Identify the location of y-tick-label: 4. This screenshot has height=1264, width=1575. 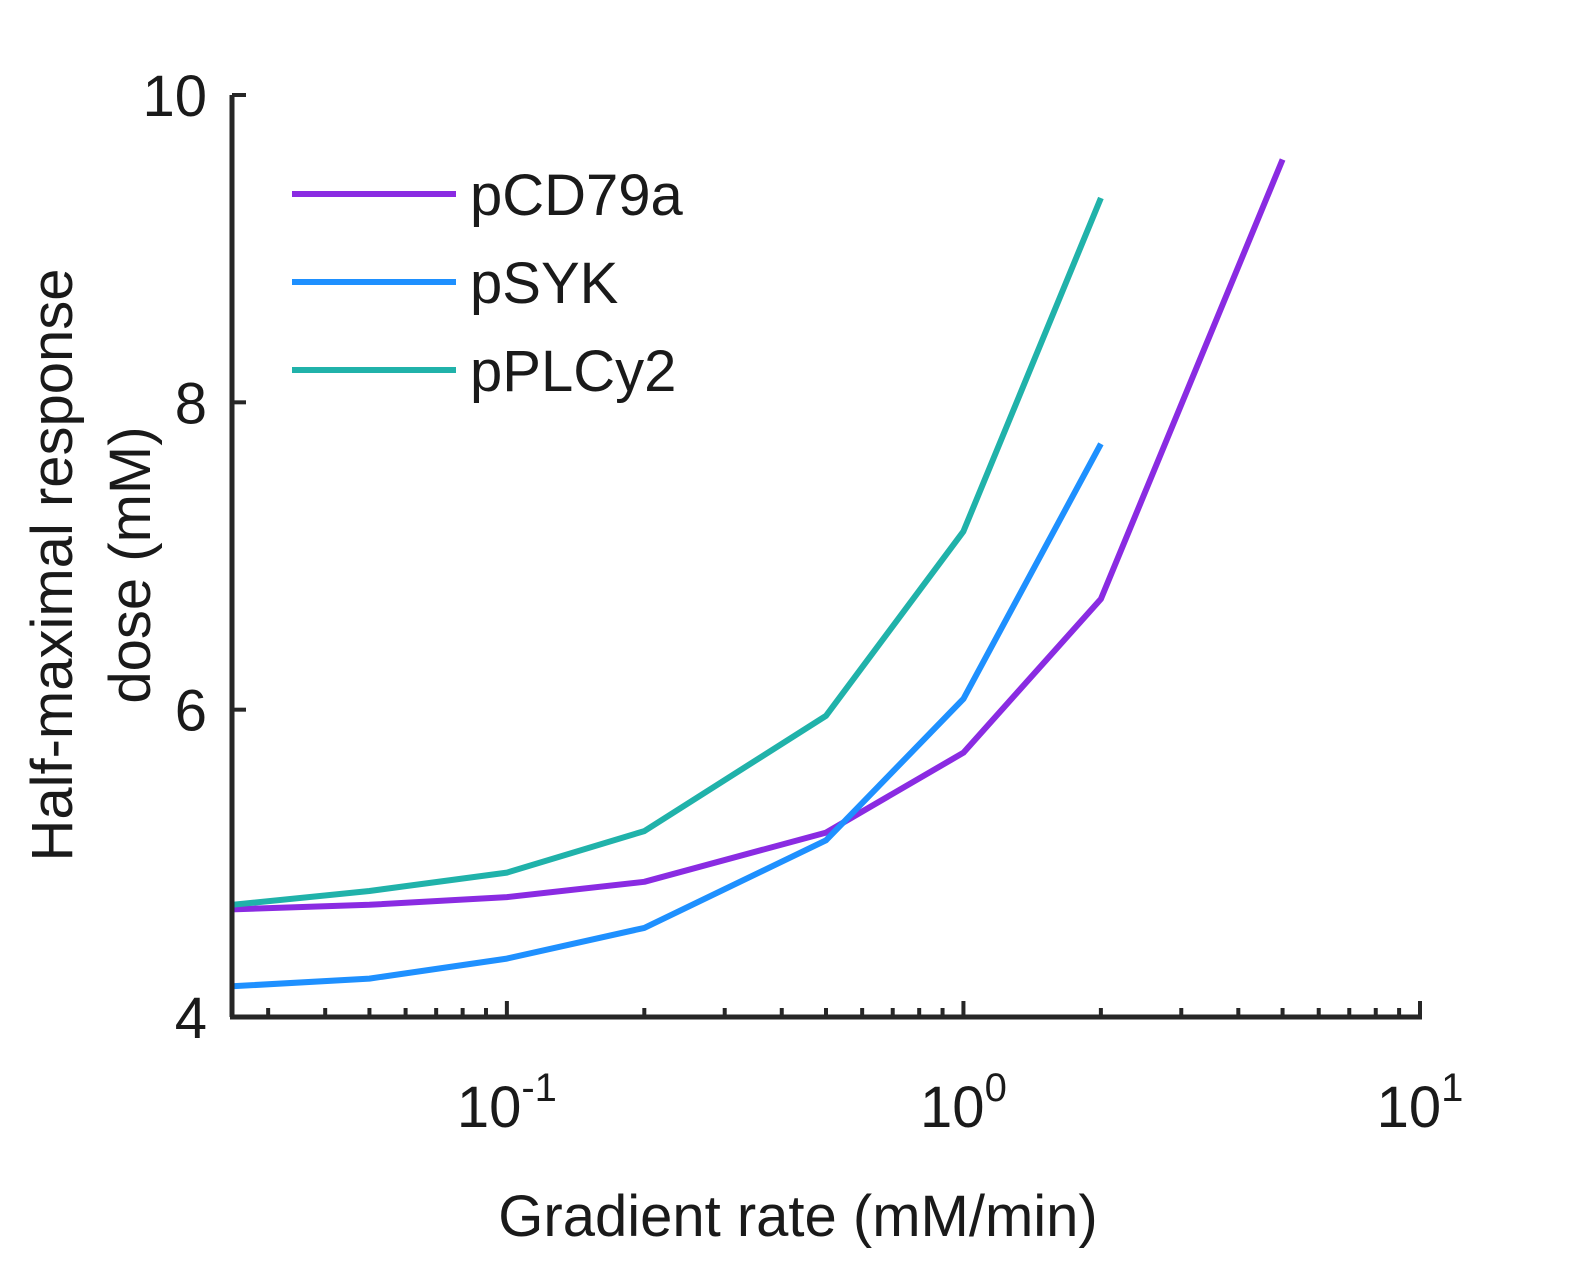
(191, 1018).